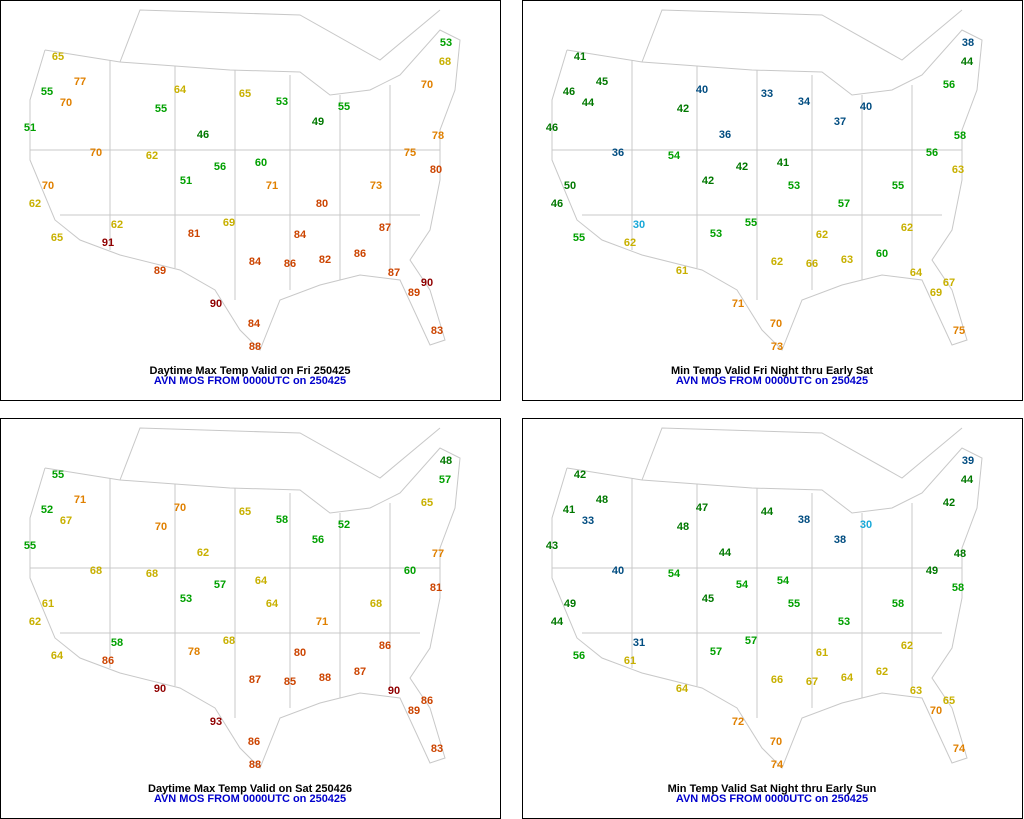 Image resolution: width=1024 pixels, height=819 pixels. What do you see at coordinates (812, 264) in the screenshot?
I see `station-temp: 66` at bounding box center [812, 264].